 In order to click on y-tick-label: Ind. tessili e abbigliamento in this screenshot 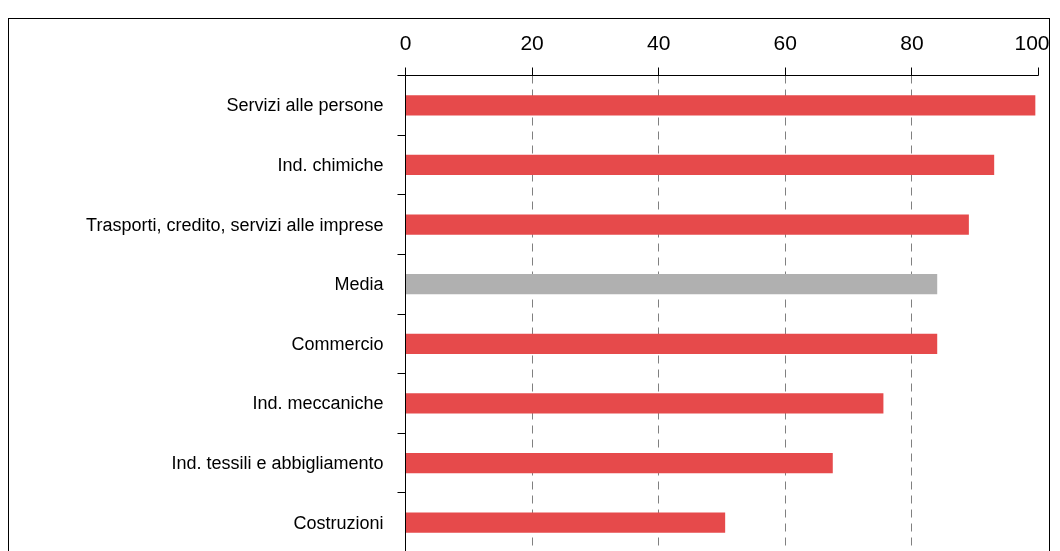, I will do `click(277, 463)`.